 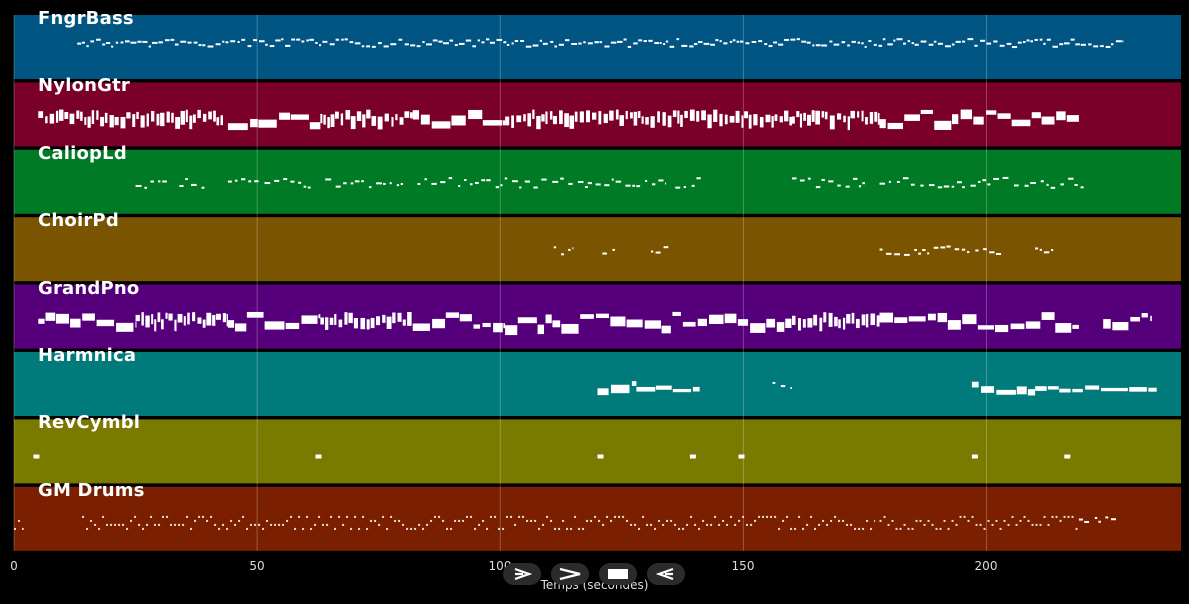 I want to click on rewind-button, so click(x=666, y=574).